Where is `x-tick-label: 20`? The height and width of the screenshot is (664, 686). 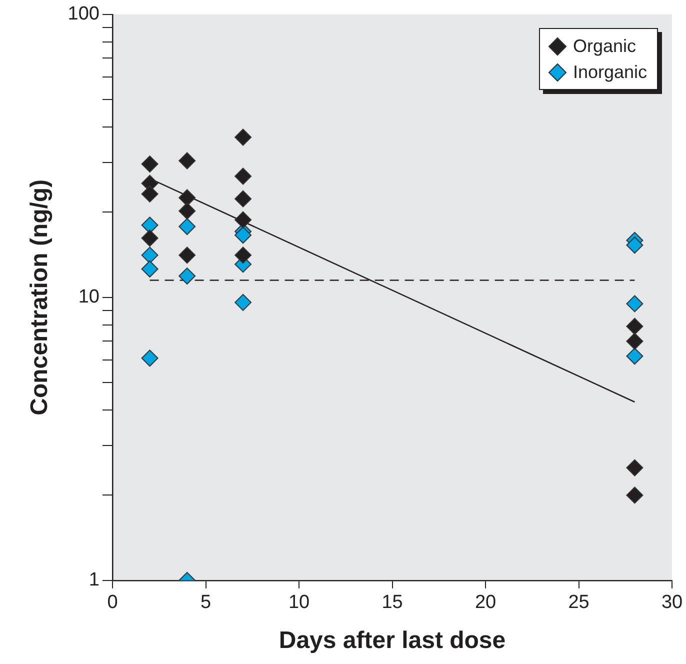
x-tick-label: 20 is located at coordinates (485, 603).